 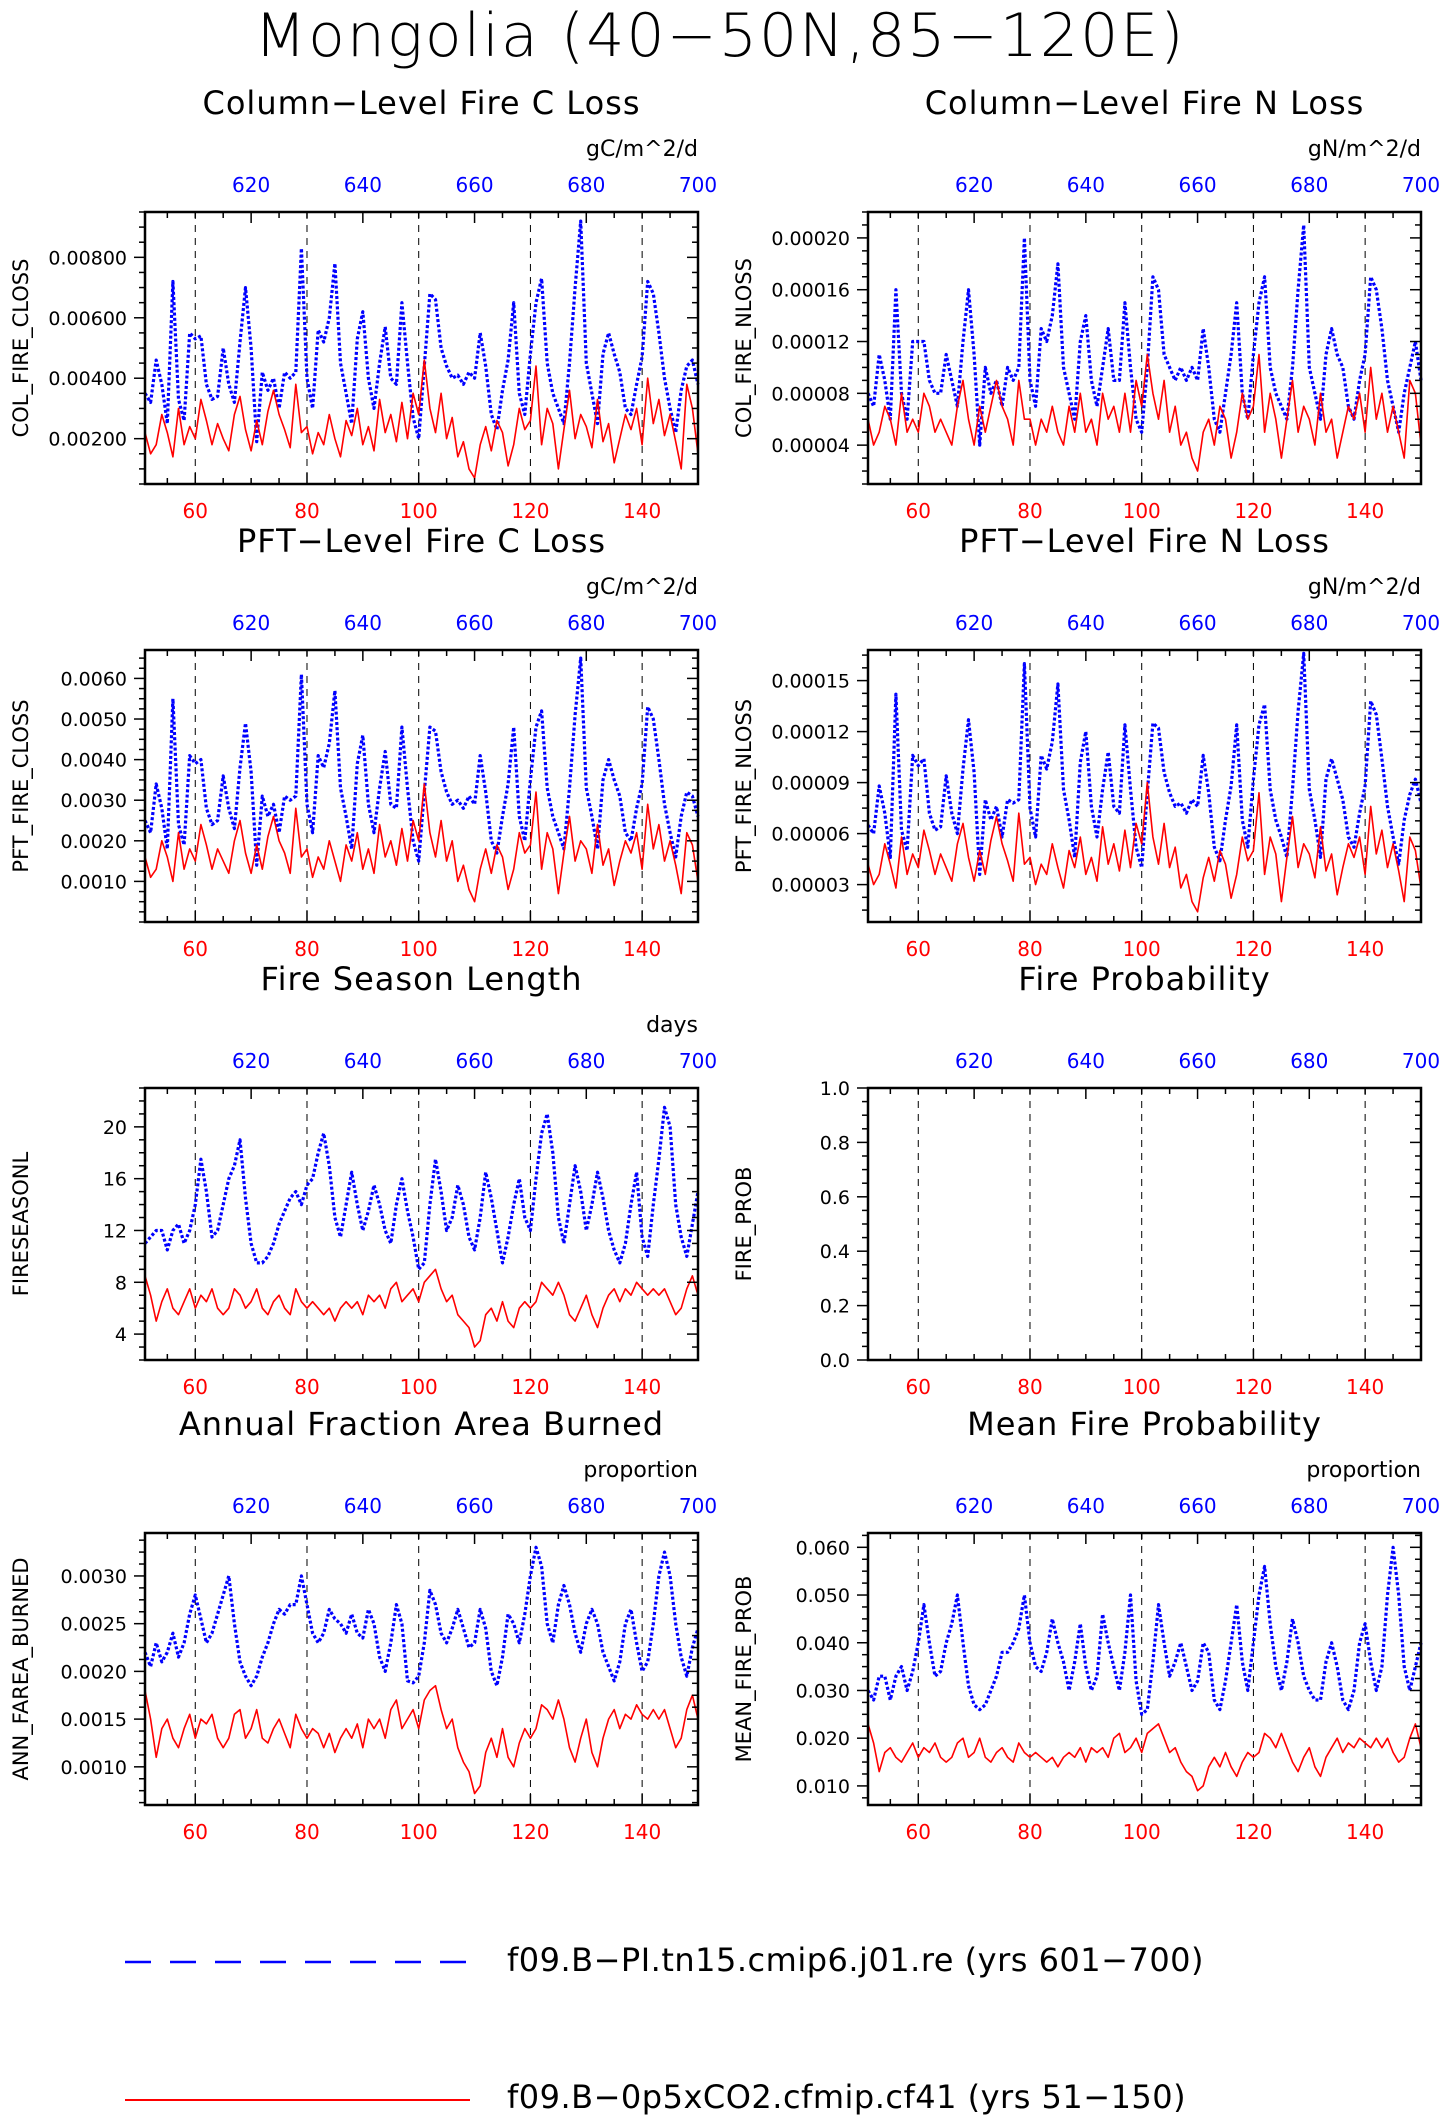 I want to click on y-tick-label: 0.00008, so click(x=810, y=394).